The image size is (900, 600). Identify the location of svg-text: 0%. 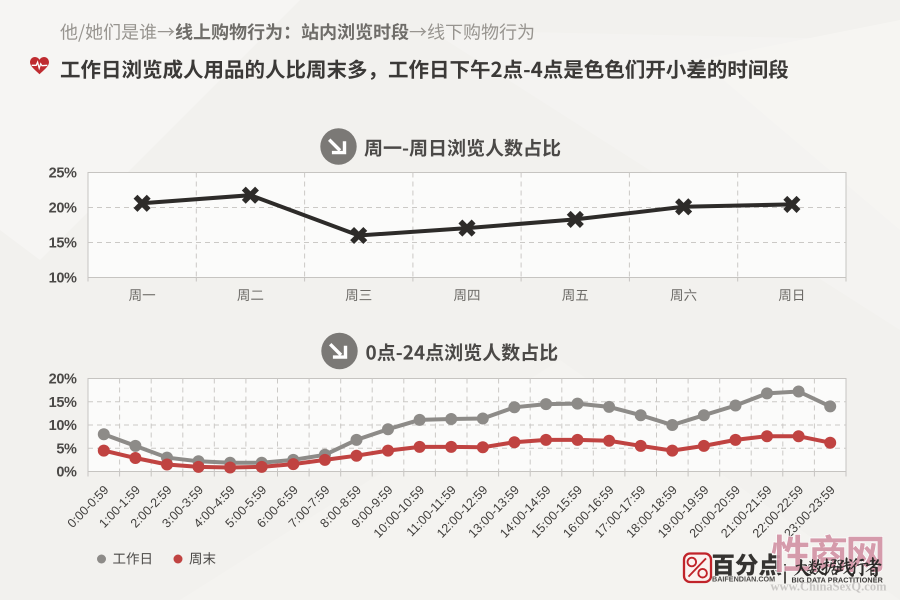
(66, 473).